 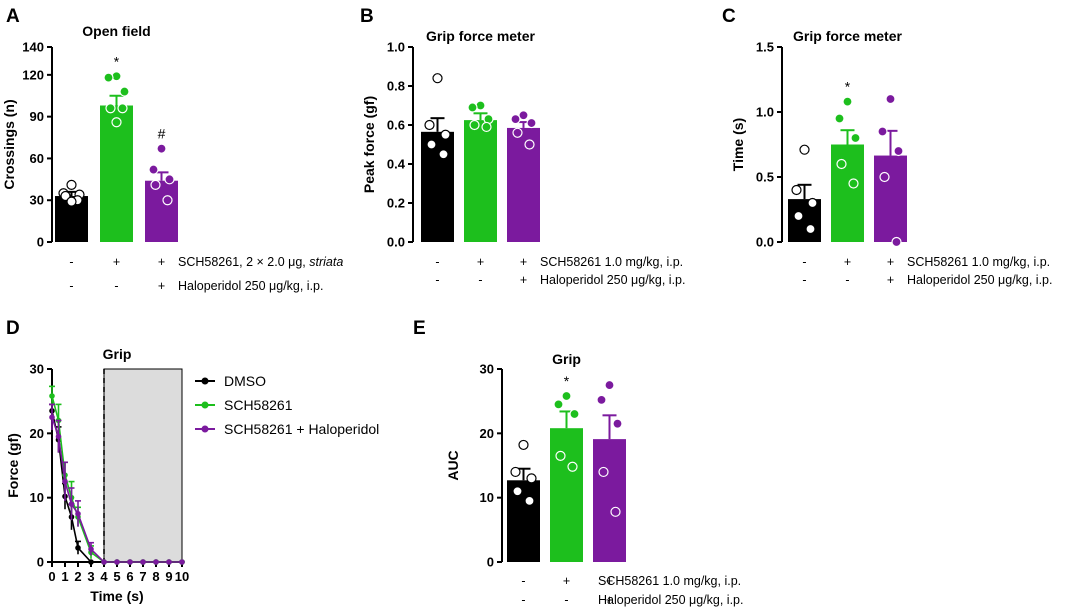 What do you see at coordinates (116, 576) in the screenshot?
I see `x-tick-label: 5` at bounding box center [116, 576].